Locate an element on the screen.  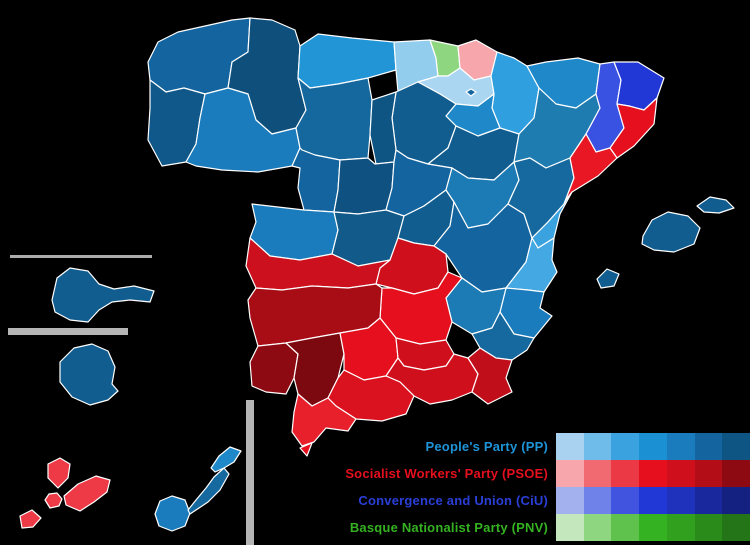
province-ceuta is located at coordinates (306, 449).